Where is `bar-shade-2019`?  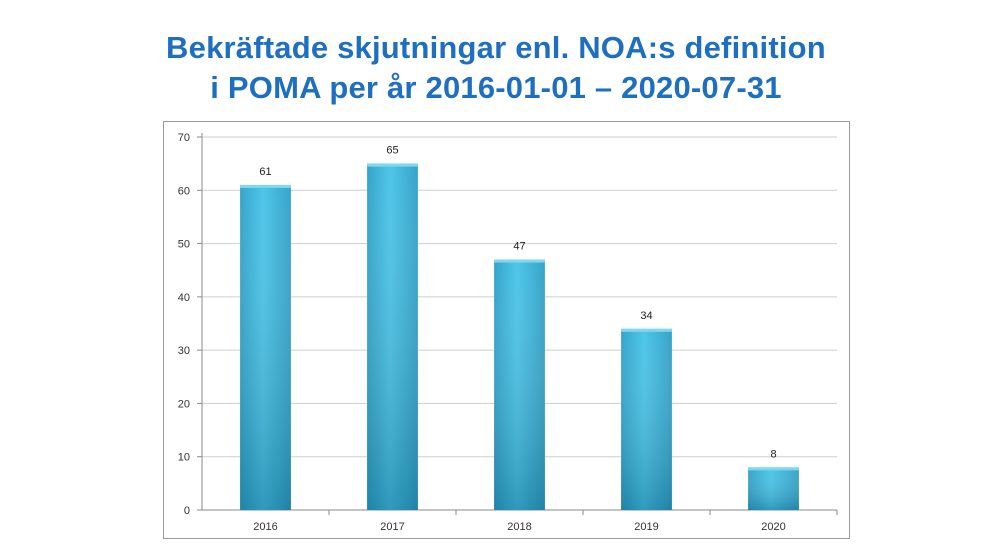 bar-shade-2019 is located at coordinates (646, 419).